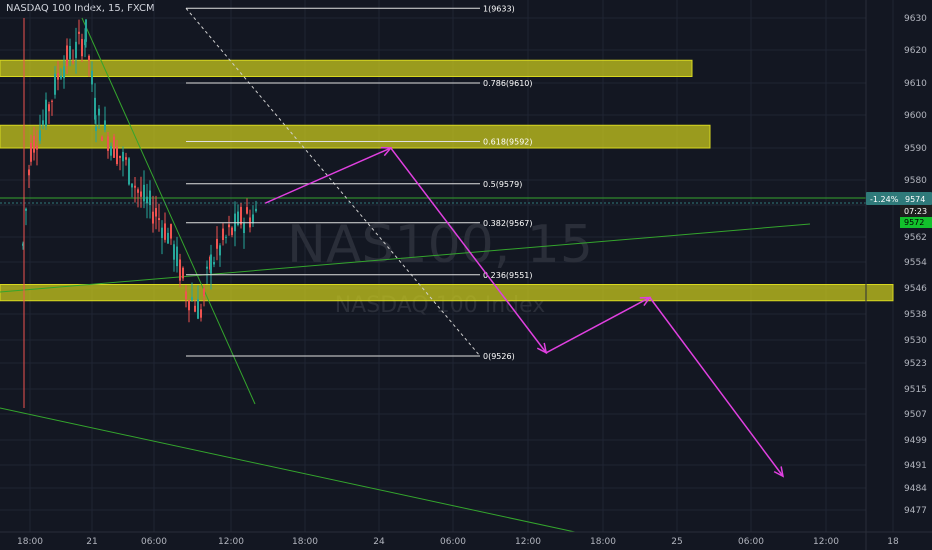  I want to click on last-price-badge, so click(916, 222).